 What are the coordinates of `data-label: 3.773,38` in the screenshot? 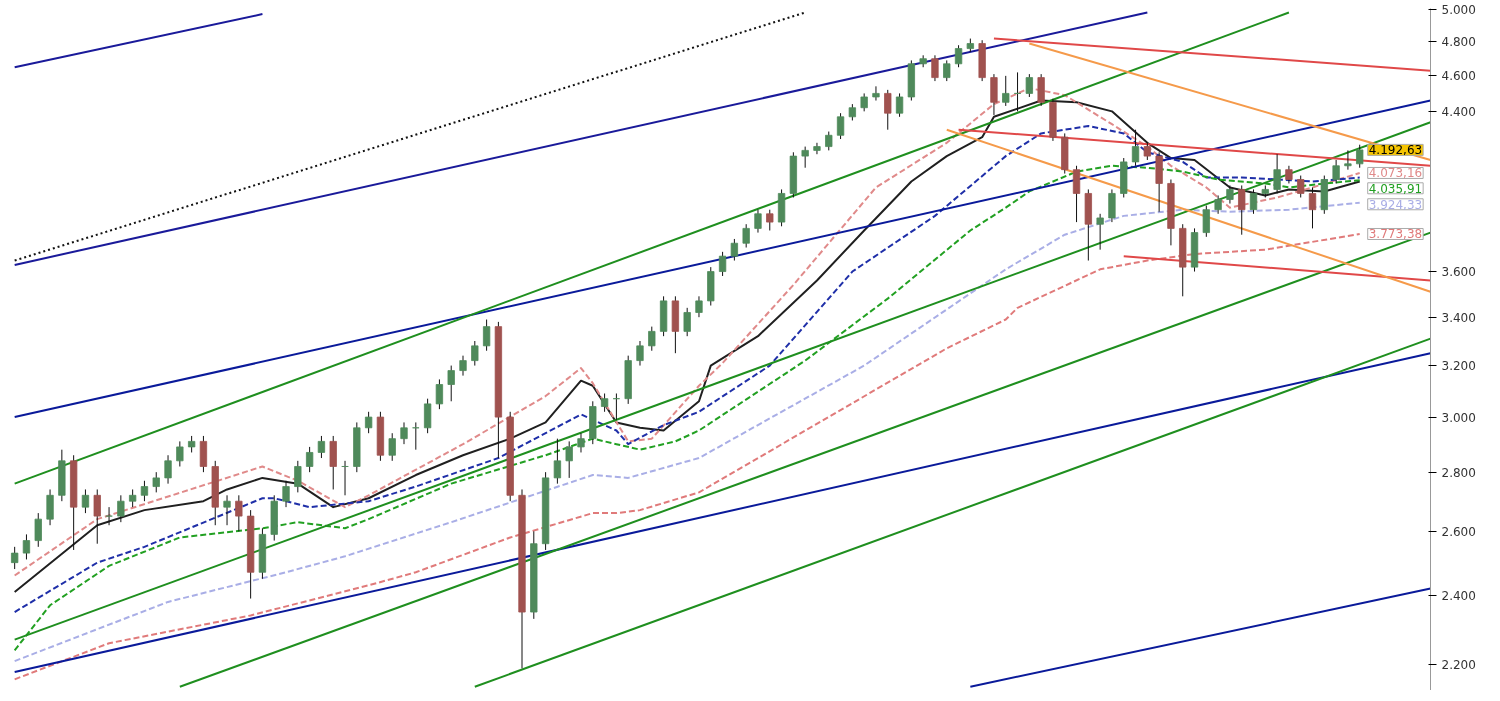 It's located at (1395, 234).